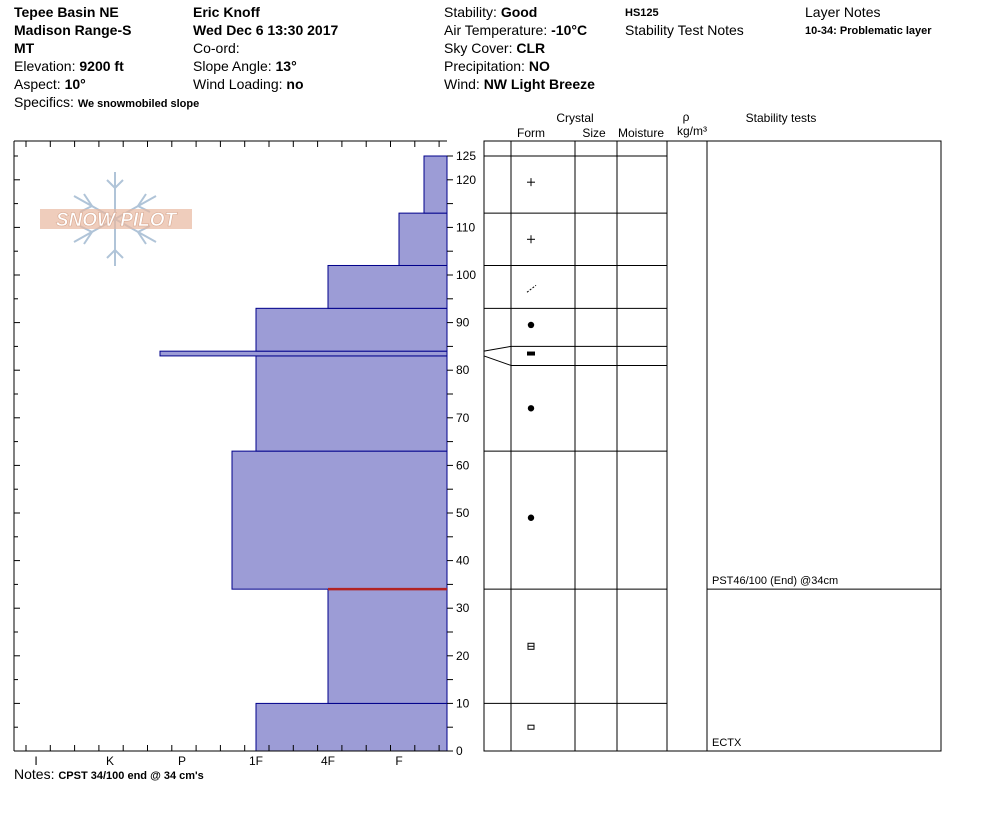  Describe the element at coordinates (295, 84) in the screenshot. I see `wind-loading-value: no` at that location.